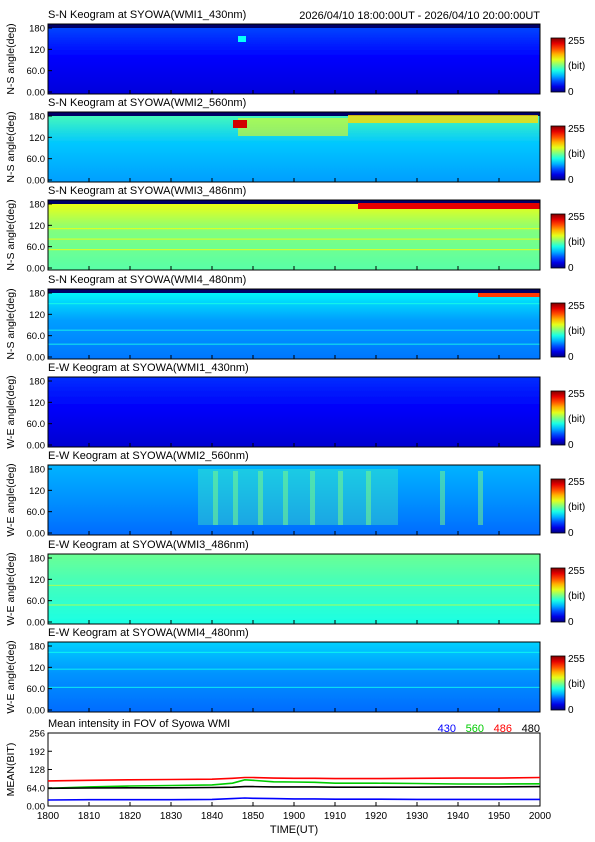  I want to click on x-tick-label: 1810, so click(89, 816).